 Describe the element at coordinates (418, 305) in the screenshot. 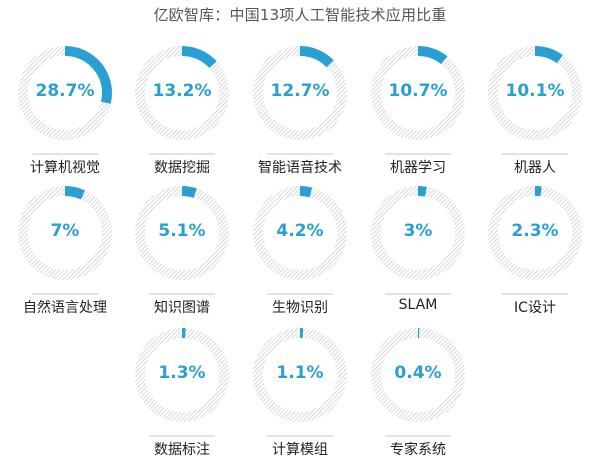

I see `category-label: SLAM` at that location.